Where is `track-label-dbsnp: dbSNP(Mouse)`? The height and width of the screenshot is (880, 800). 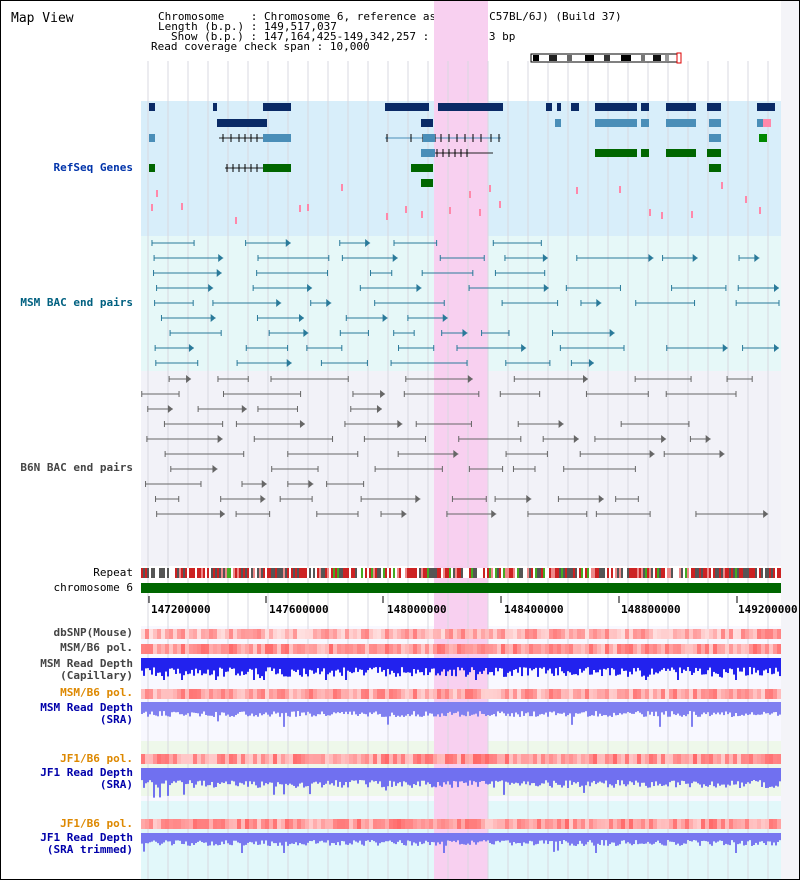
track-label-dbsnp: dbSNP(Mouse) is located at coordinates (93, 632).